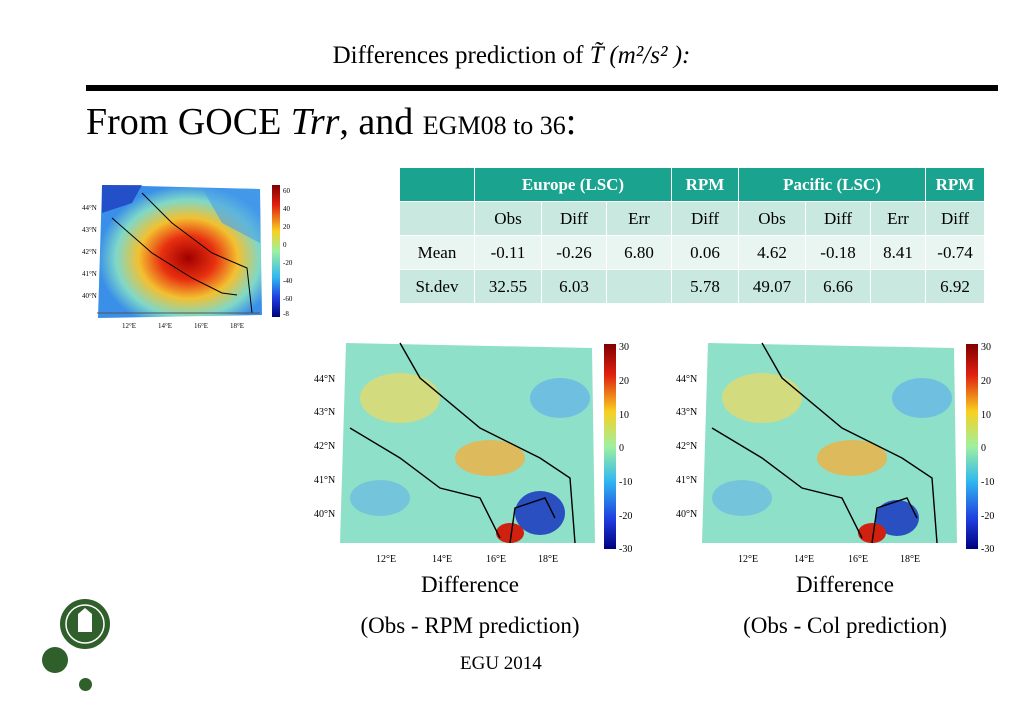  I want to click on footer-text: EGU 2014, so click(501, 663).